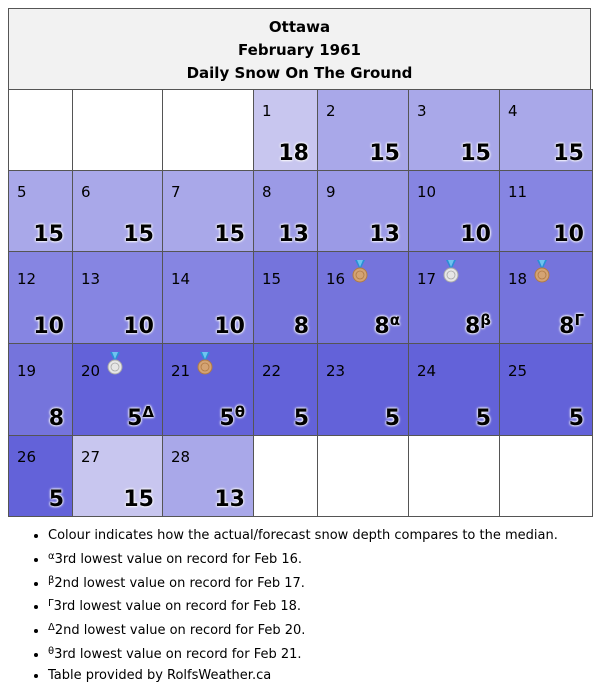  I want to click on calendar-week-row: 5 15 6 15 7 15 8 13 9 13 10 10 11 10, so click(300, 211).